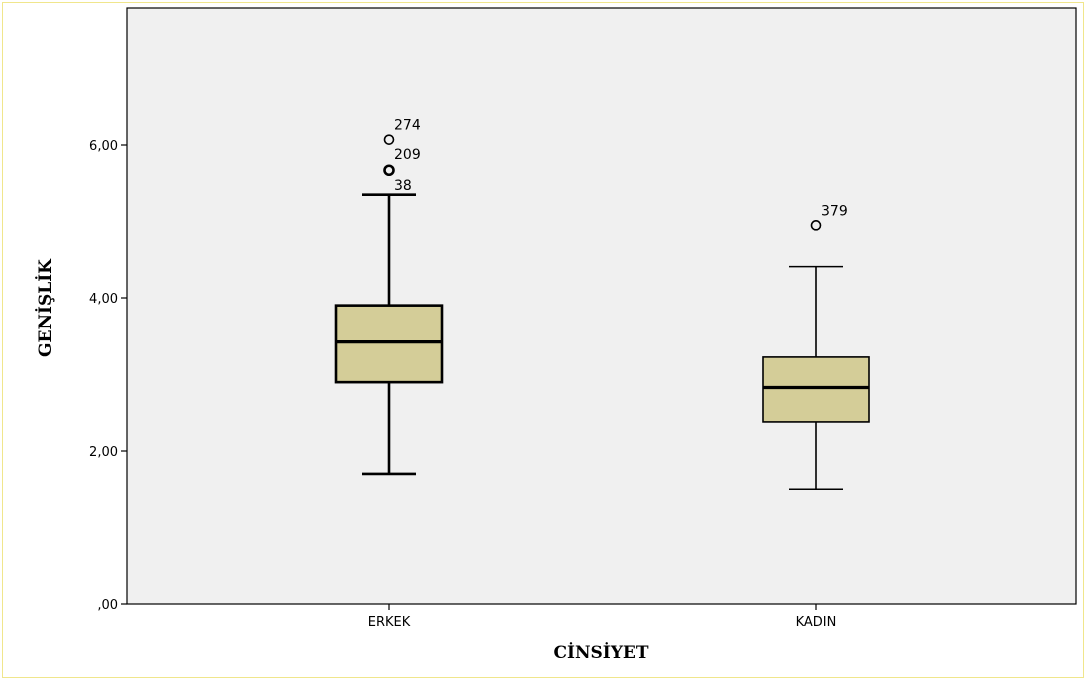  I want to click on y-tick-label: 2,00, so click(103, 452).